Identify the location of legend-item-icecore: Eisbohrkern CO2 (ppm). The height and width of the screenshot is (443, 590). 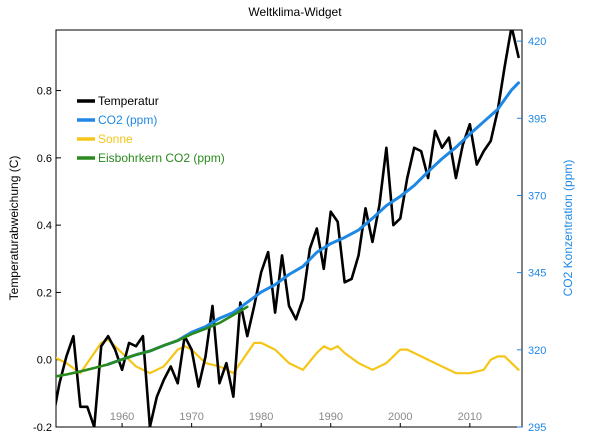
(151, 158).